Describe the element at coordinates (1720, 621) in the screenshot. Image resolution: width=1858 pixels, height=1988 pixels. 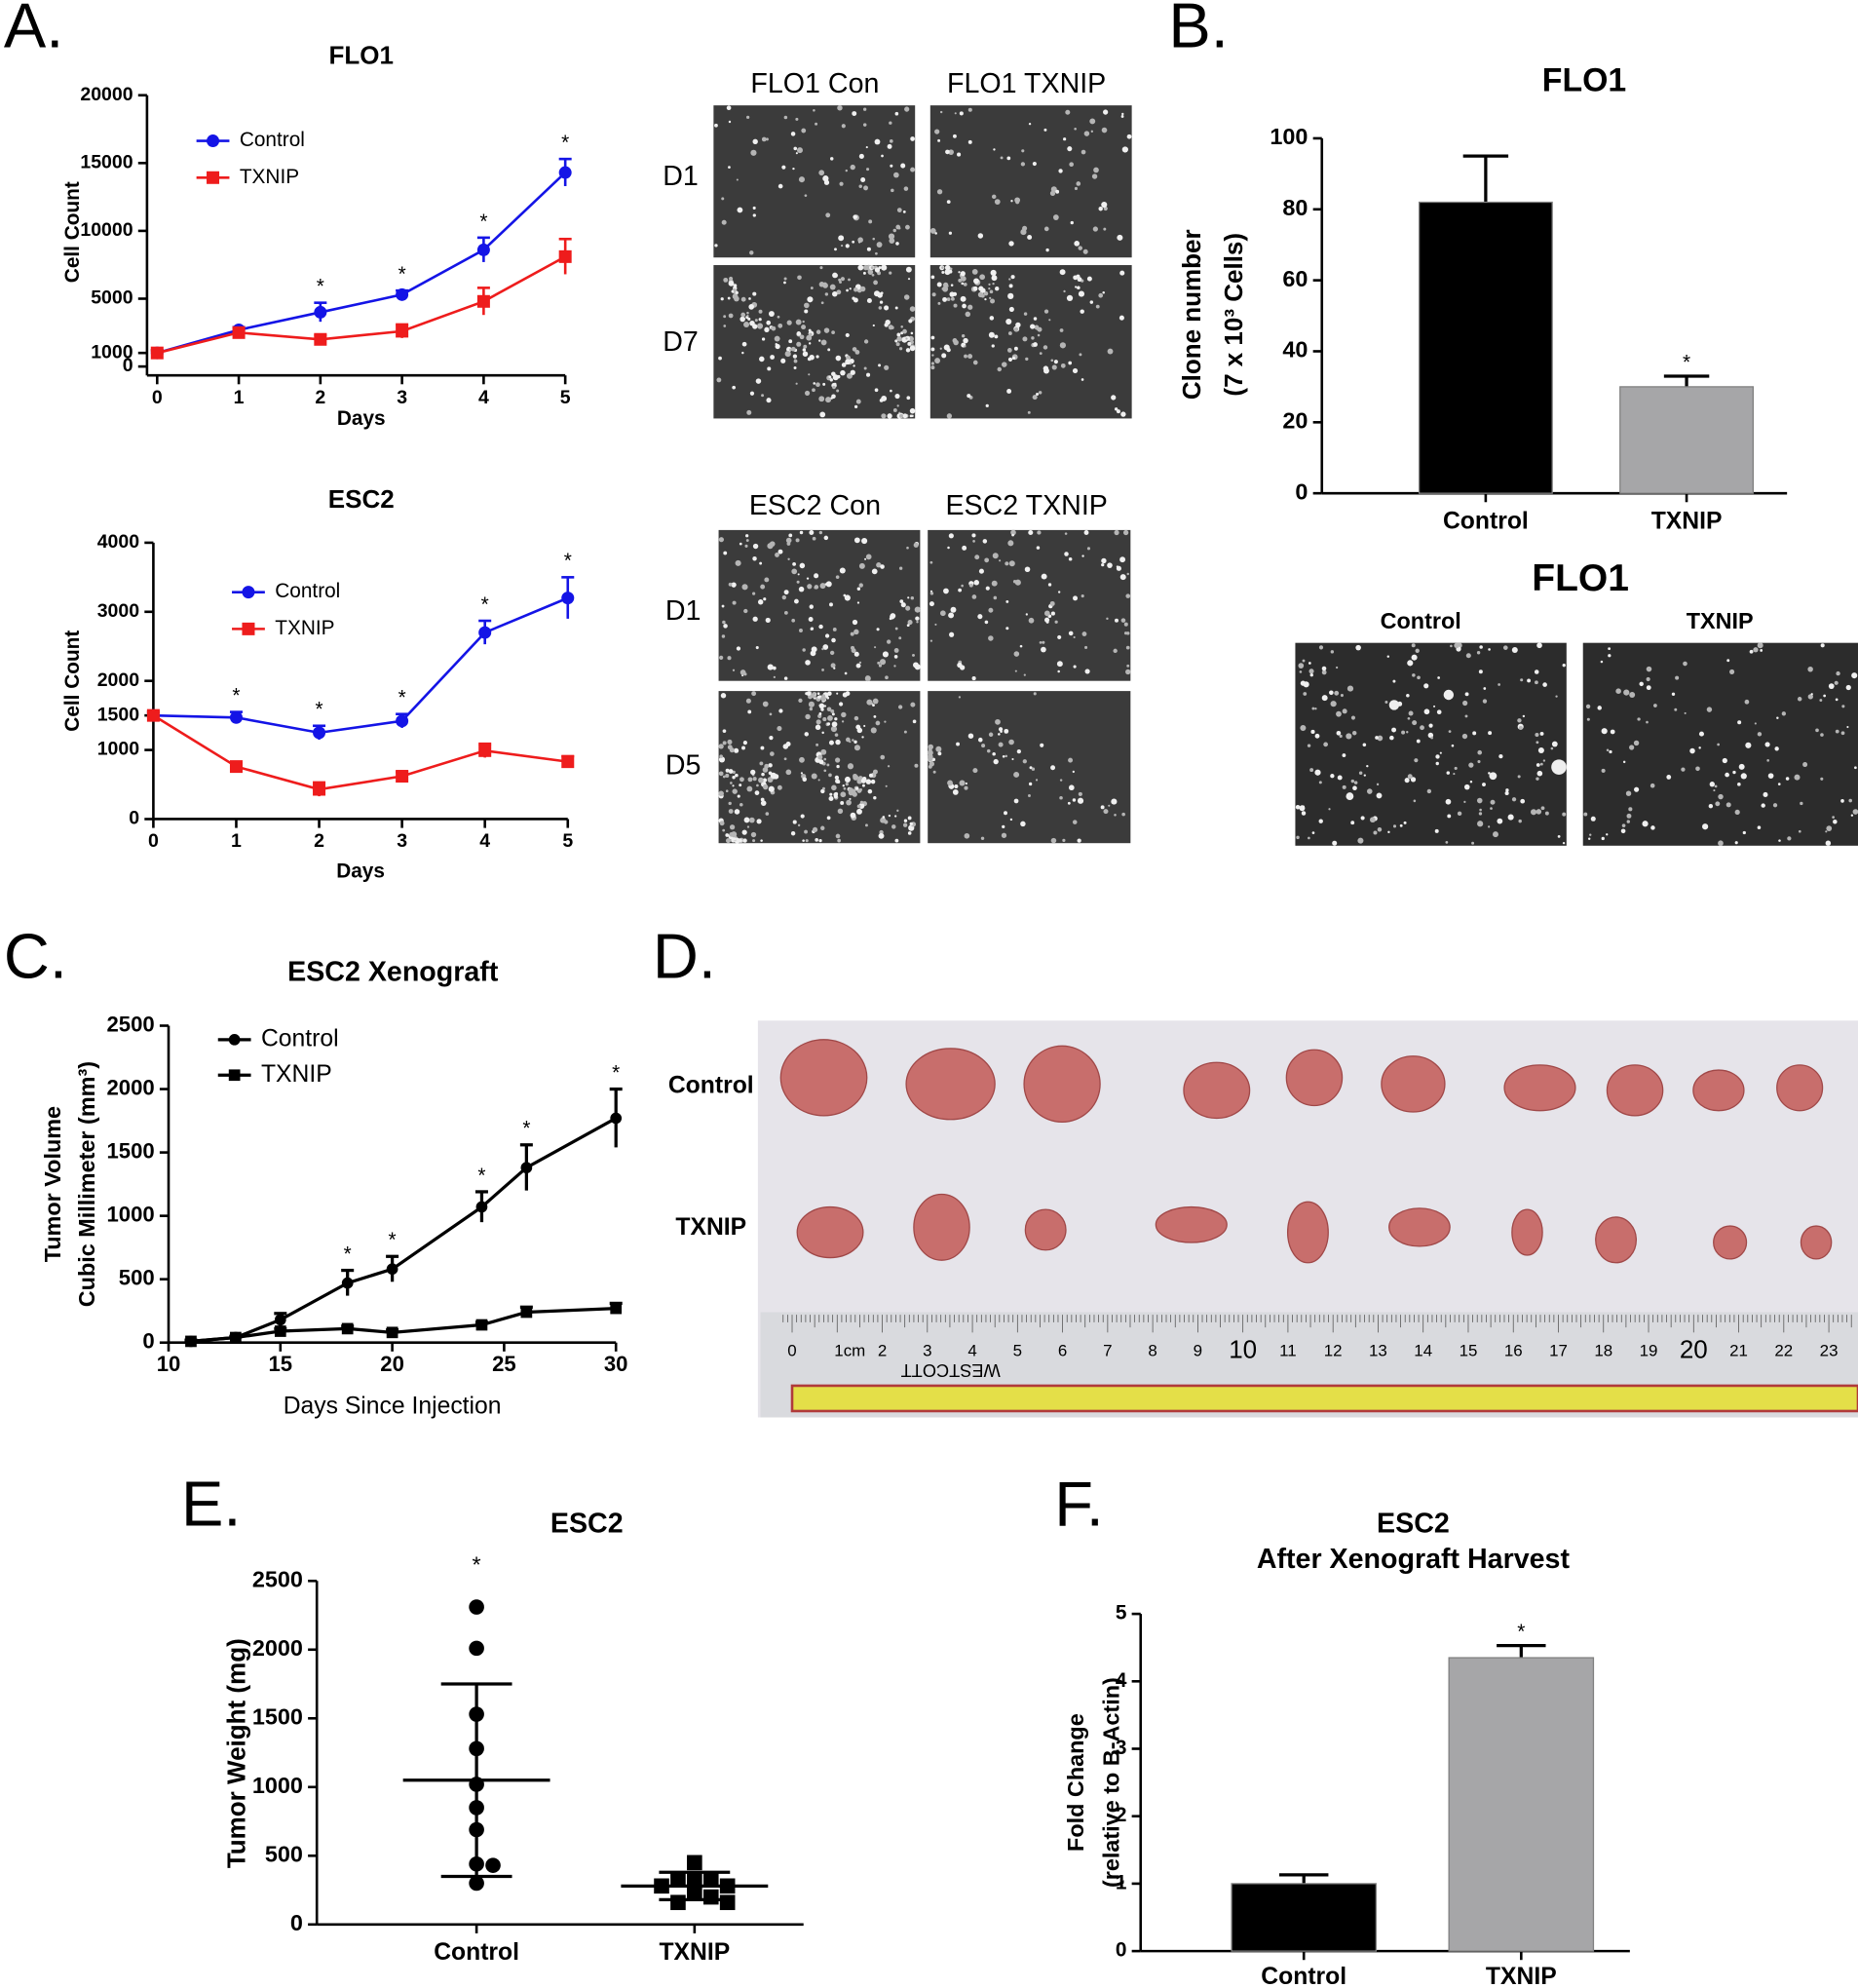
I see `micrograph-column-label: TXNIP` at that location.